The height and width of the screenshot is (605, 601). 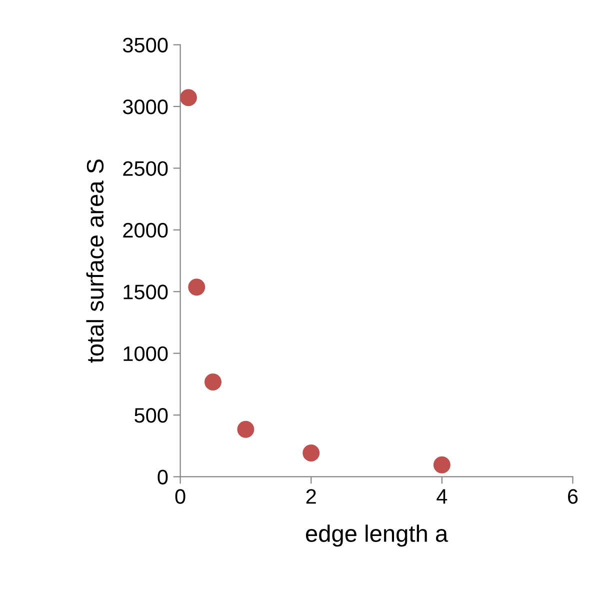 What do you see at coordinates (151, 415) in the screenshot?
I see `y-tick-label: 500` at bounding box center [151, 415].